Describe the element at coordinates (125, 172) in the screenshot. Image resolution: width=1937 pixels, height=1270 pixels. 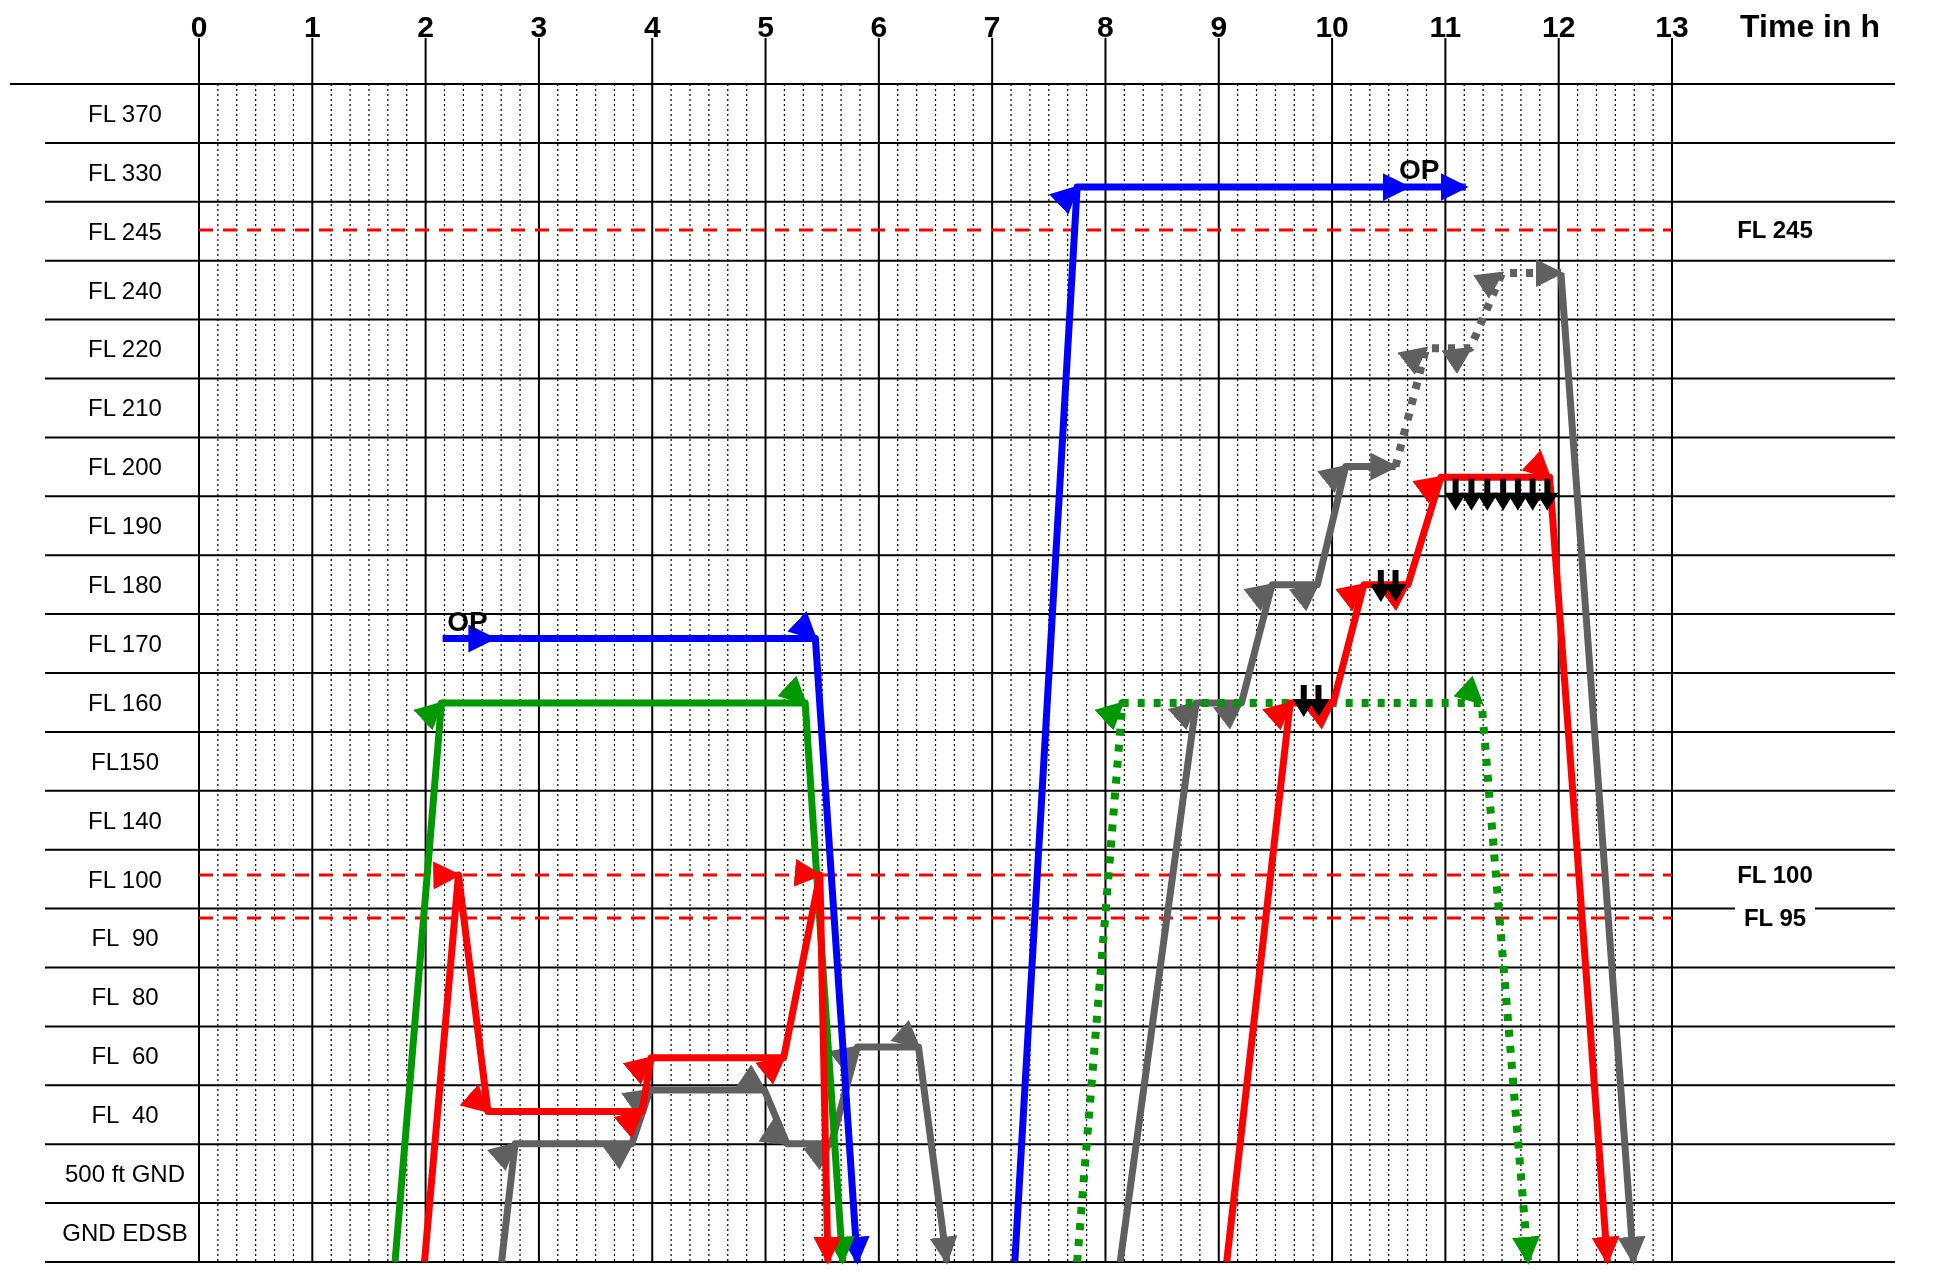
I see `category-label: FL 330` at that location.